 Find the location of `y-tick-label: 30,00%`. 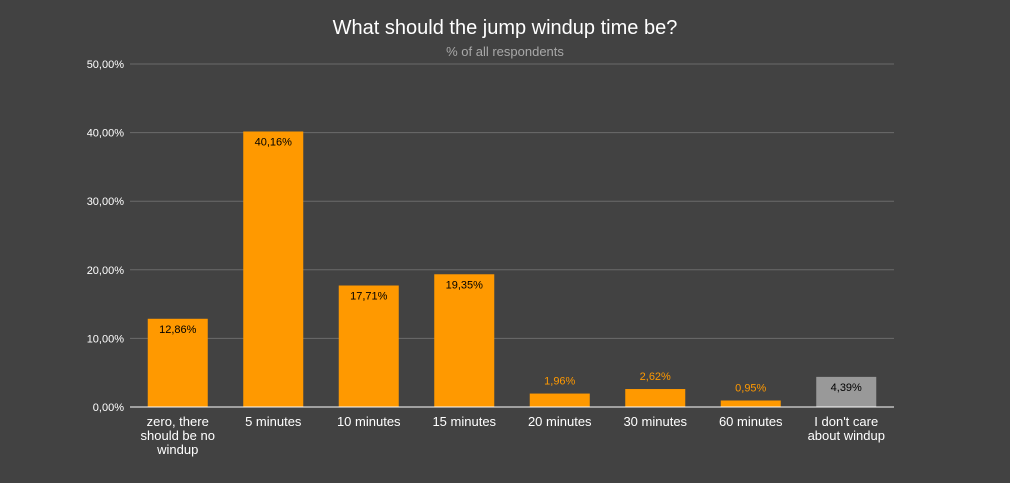

y-tick-label: 30,00% is located at coordinates (106, 202).